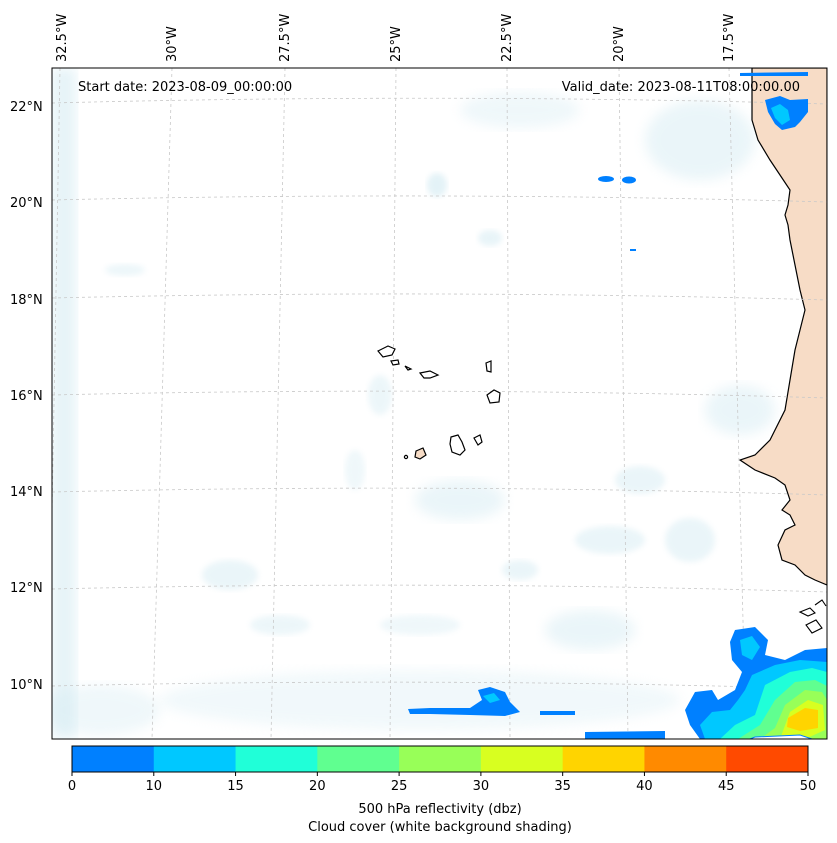 The height and width of the screenshot is (843, 837). What do you see at coordinates (481, 786) in the screenshot?
I see `colorbar-tick-label: 30` at bounding box center [481, 786].